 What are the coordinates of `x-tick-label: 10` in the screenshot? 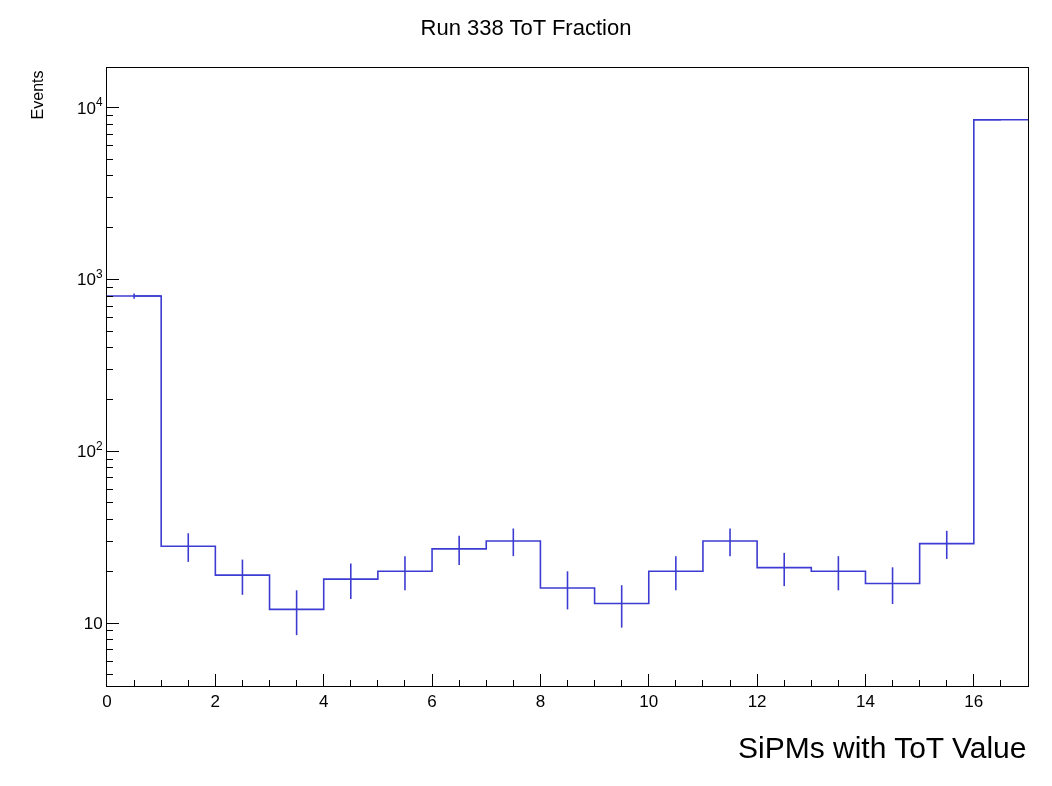 It's located at (649, 702).